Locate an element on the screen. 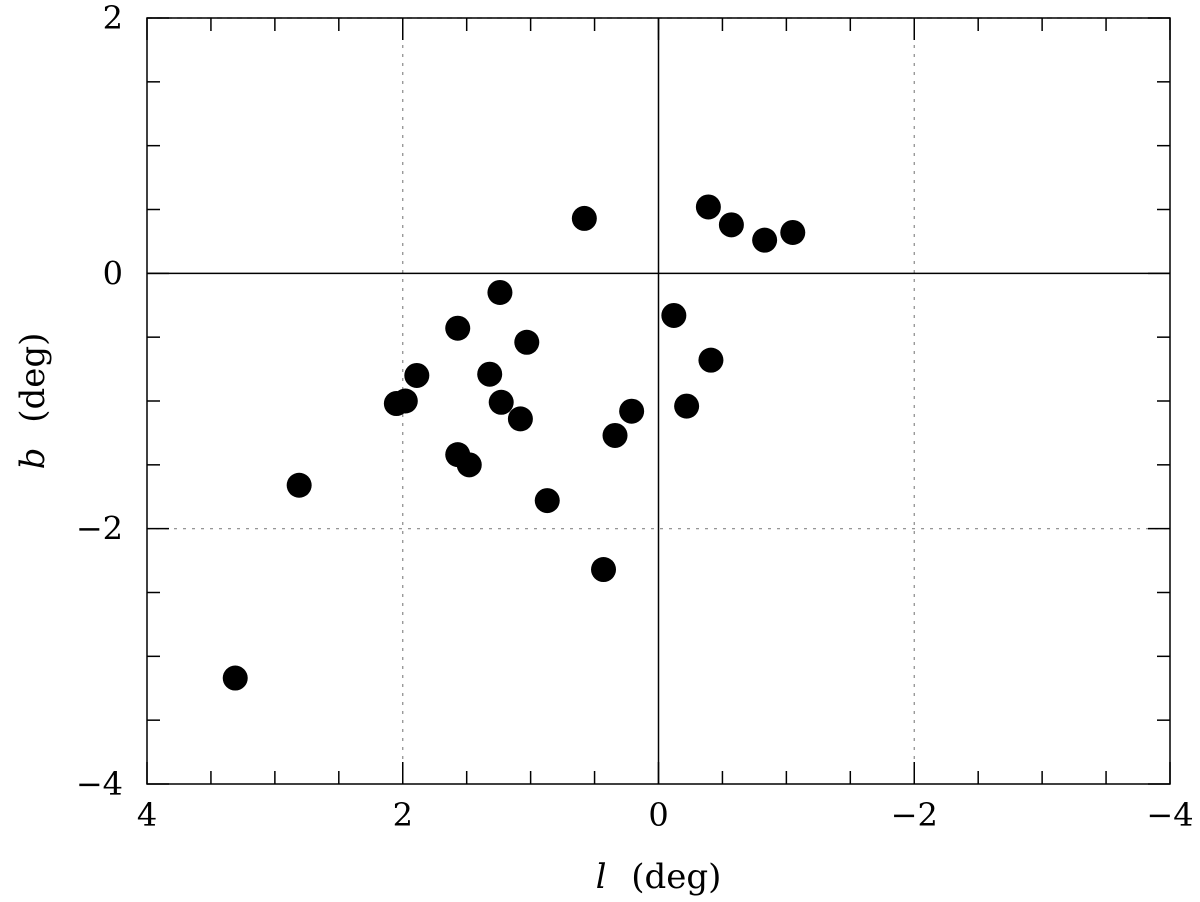  y-tick-label: −4 is located at coordinates (99, 784).